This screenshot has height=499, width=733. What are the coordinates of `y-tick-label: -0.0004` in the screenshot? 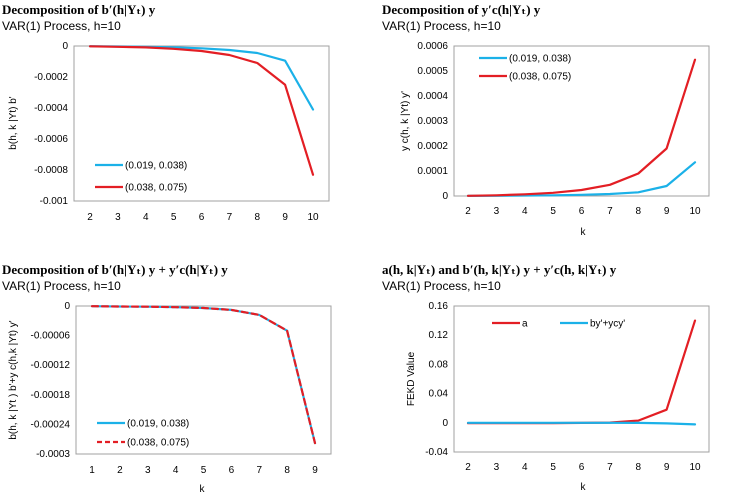 It's located at (51, 108).